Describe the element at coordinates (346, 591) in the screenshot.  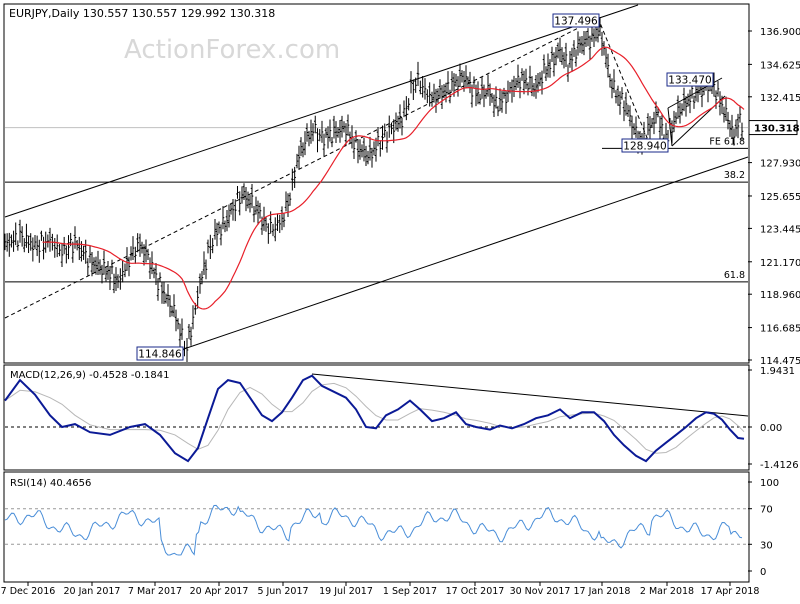
I see `time-axis-label: 19 Jul 2017` at that location.